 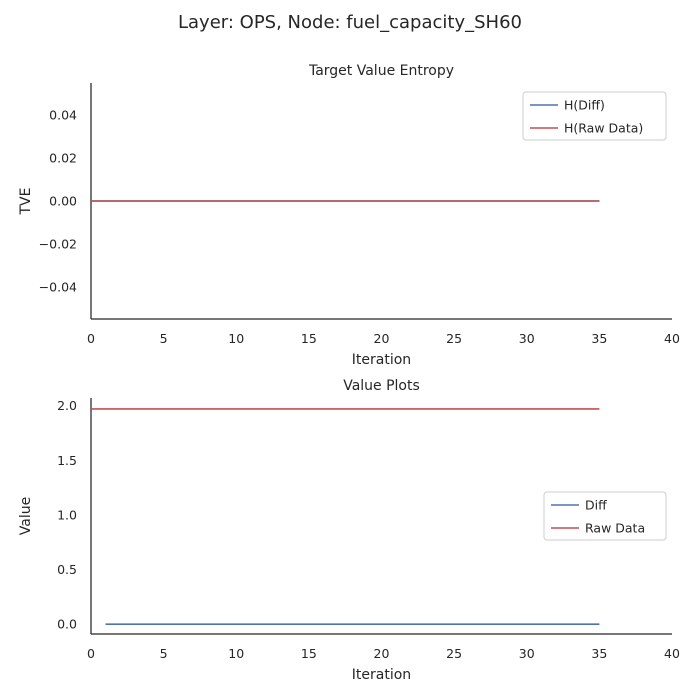 What do you see at coordinates (58, 243) in the screenshot?
I see `y-tick-label: −0.02` at bounding box center [58, 243].